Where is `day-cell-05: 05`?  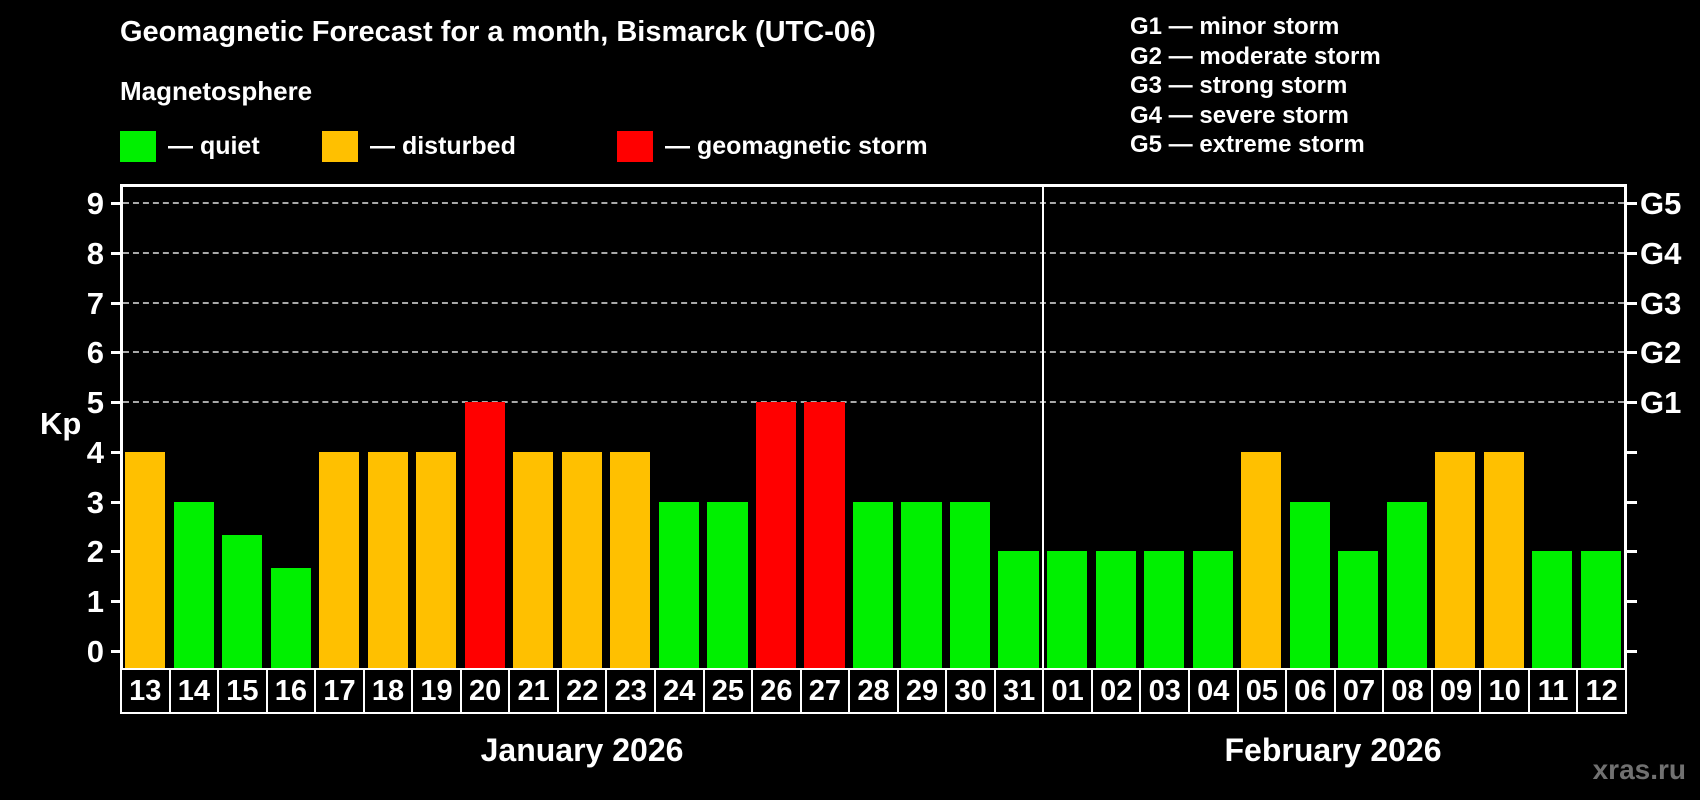
day-cell-05: 05 is located at coordinates (1263, 691).